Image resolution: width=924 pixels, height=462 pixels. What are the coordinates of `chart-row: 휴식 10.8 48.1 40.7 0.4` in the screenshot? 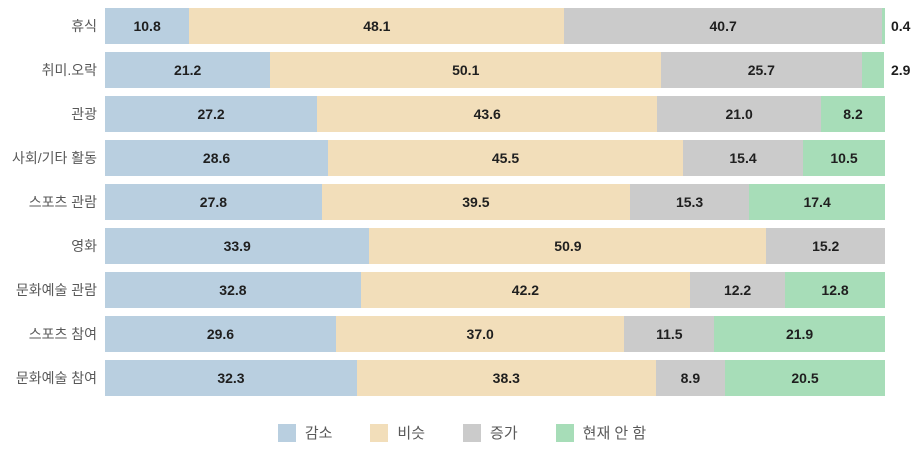 It's located at (462, 26).